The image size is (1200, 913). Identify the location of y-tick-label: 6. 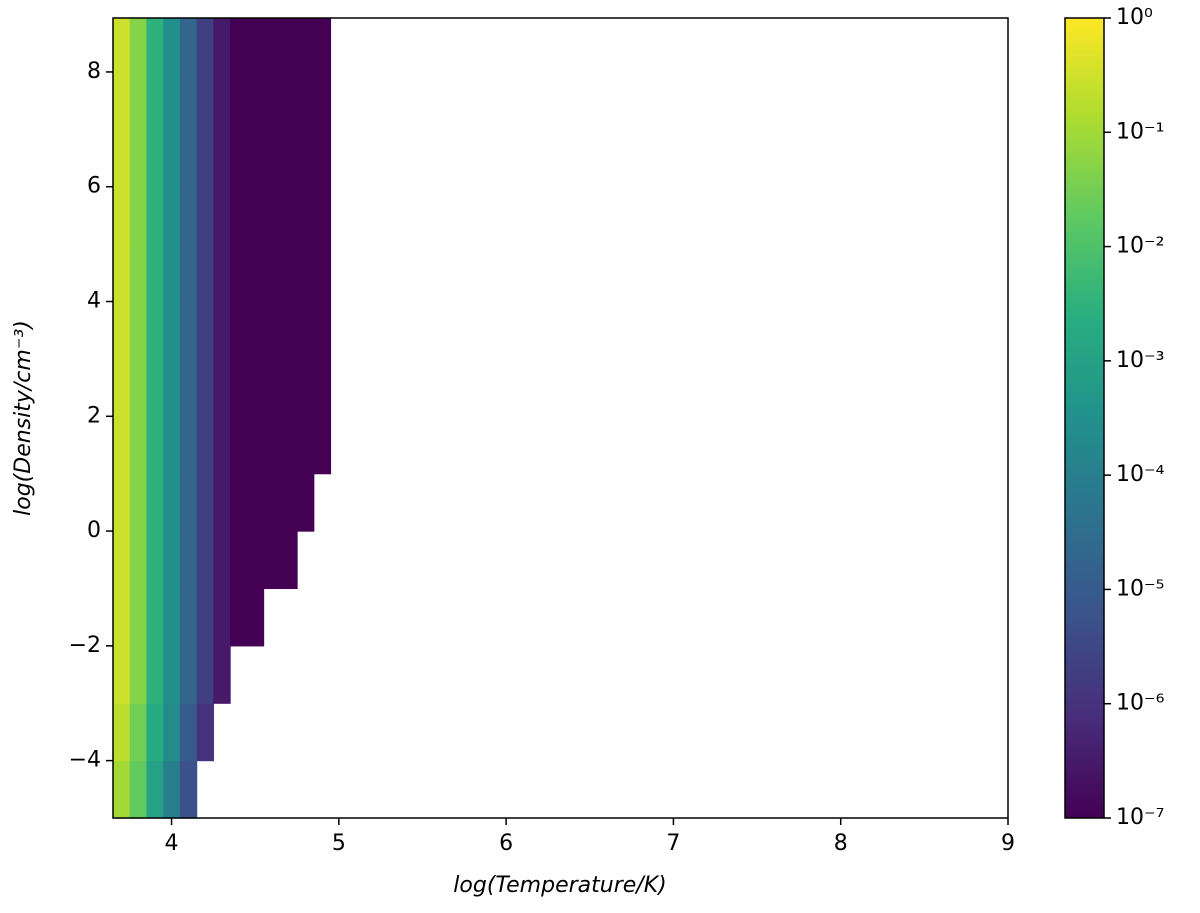
(94, 186).